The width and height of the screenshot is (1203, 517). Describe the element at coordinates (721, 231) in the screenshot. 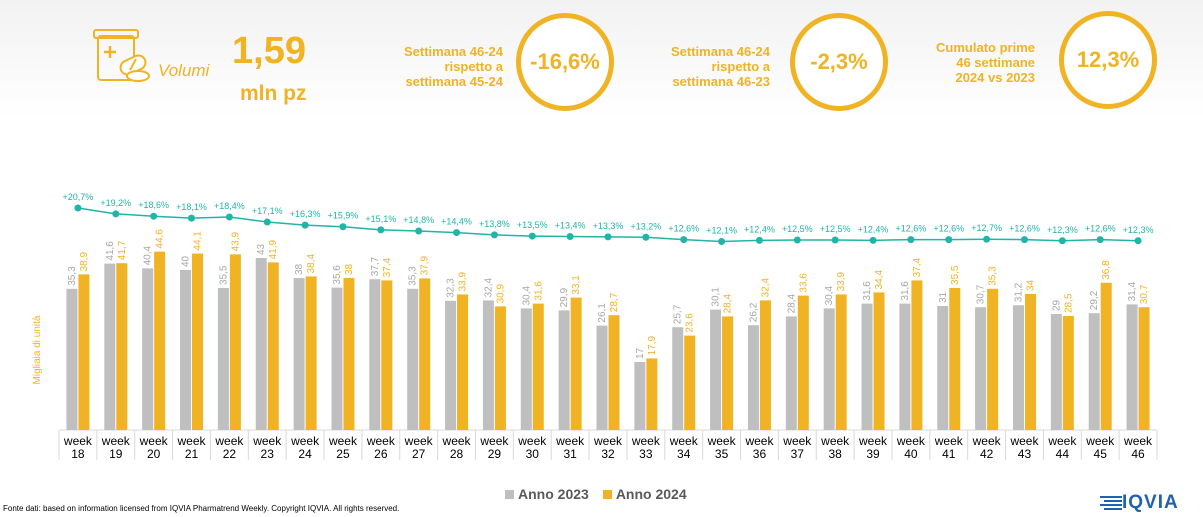

I see `growth-label: +12,1%` at that location.